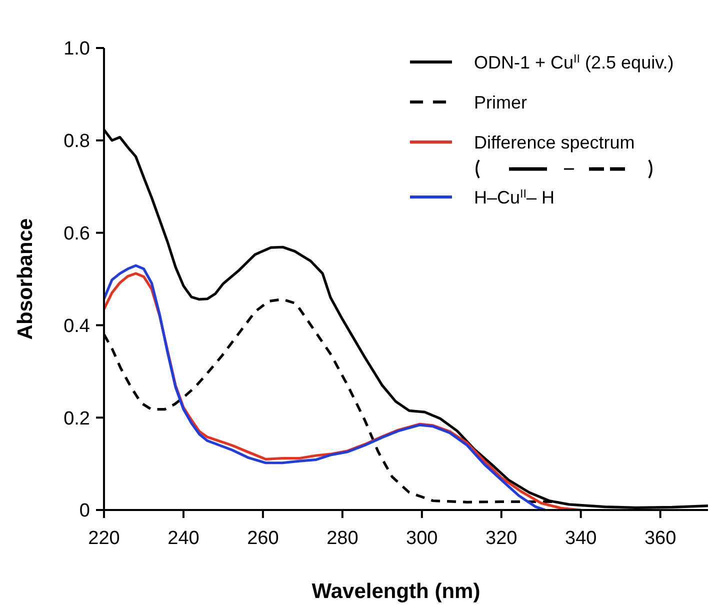 The width and height of the screenshot is (728, 610). I want to click on y-tick-label: 0.6, so click(77, 233).